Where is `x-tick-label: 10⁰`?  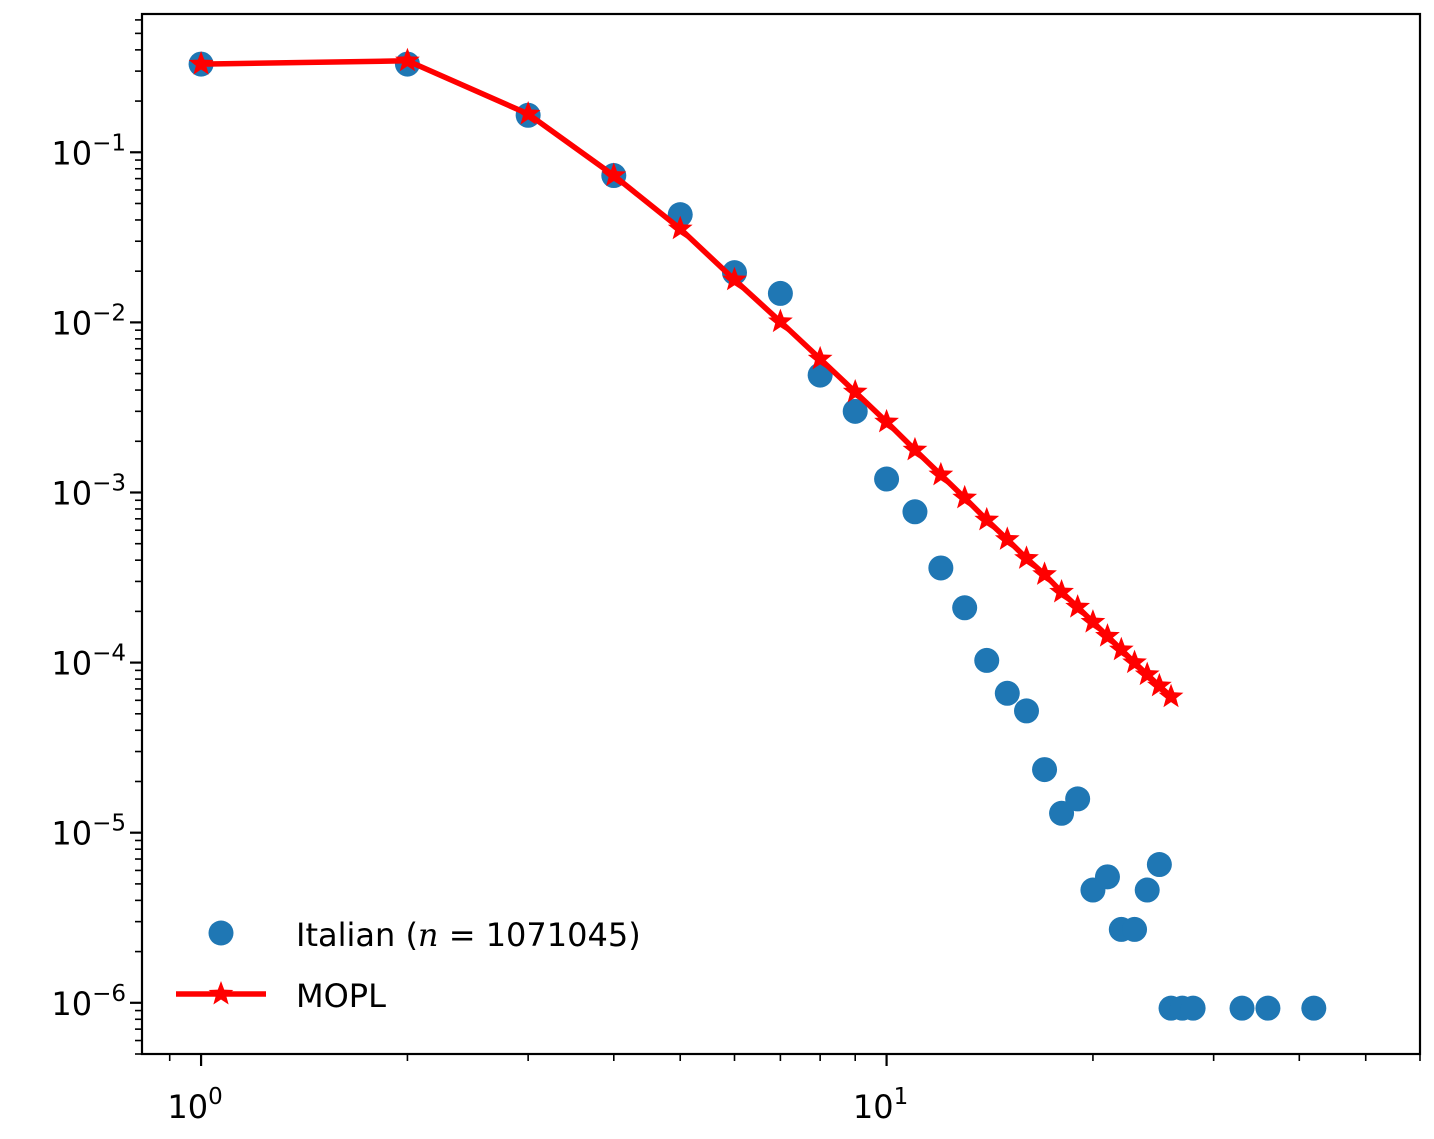 x-tick-label: 10⁰ is located at coordinates (194, 1105).